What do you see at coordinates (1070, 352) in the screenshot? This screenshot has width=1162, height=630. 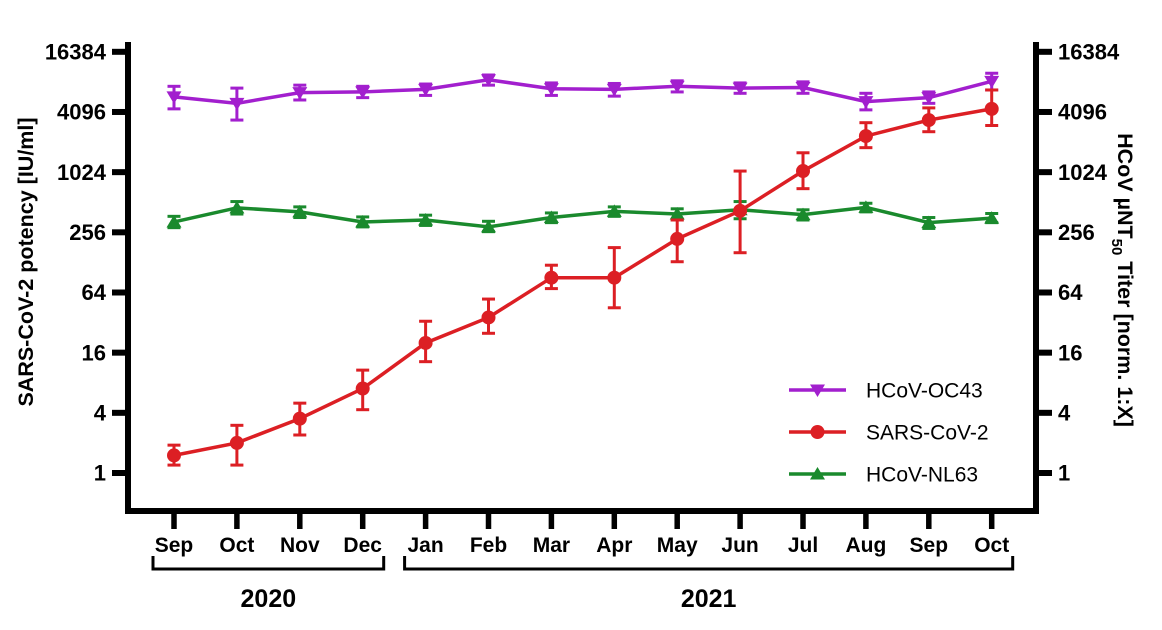 I see `y-tick-label-right: 16` at bounding box center [1070, 352].